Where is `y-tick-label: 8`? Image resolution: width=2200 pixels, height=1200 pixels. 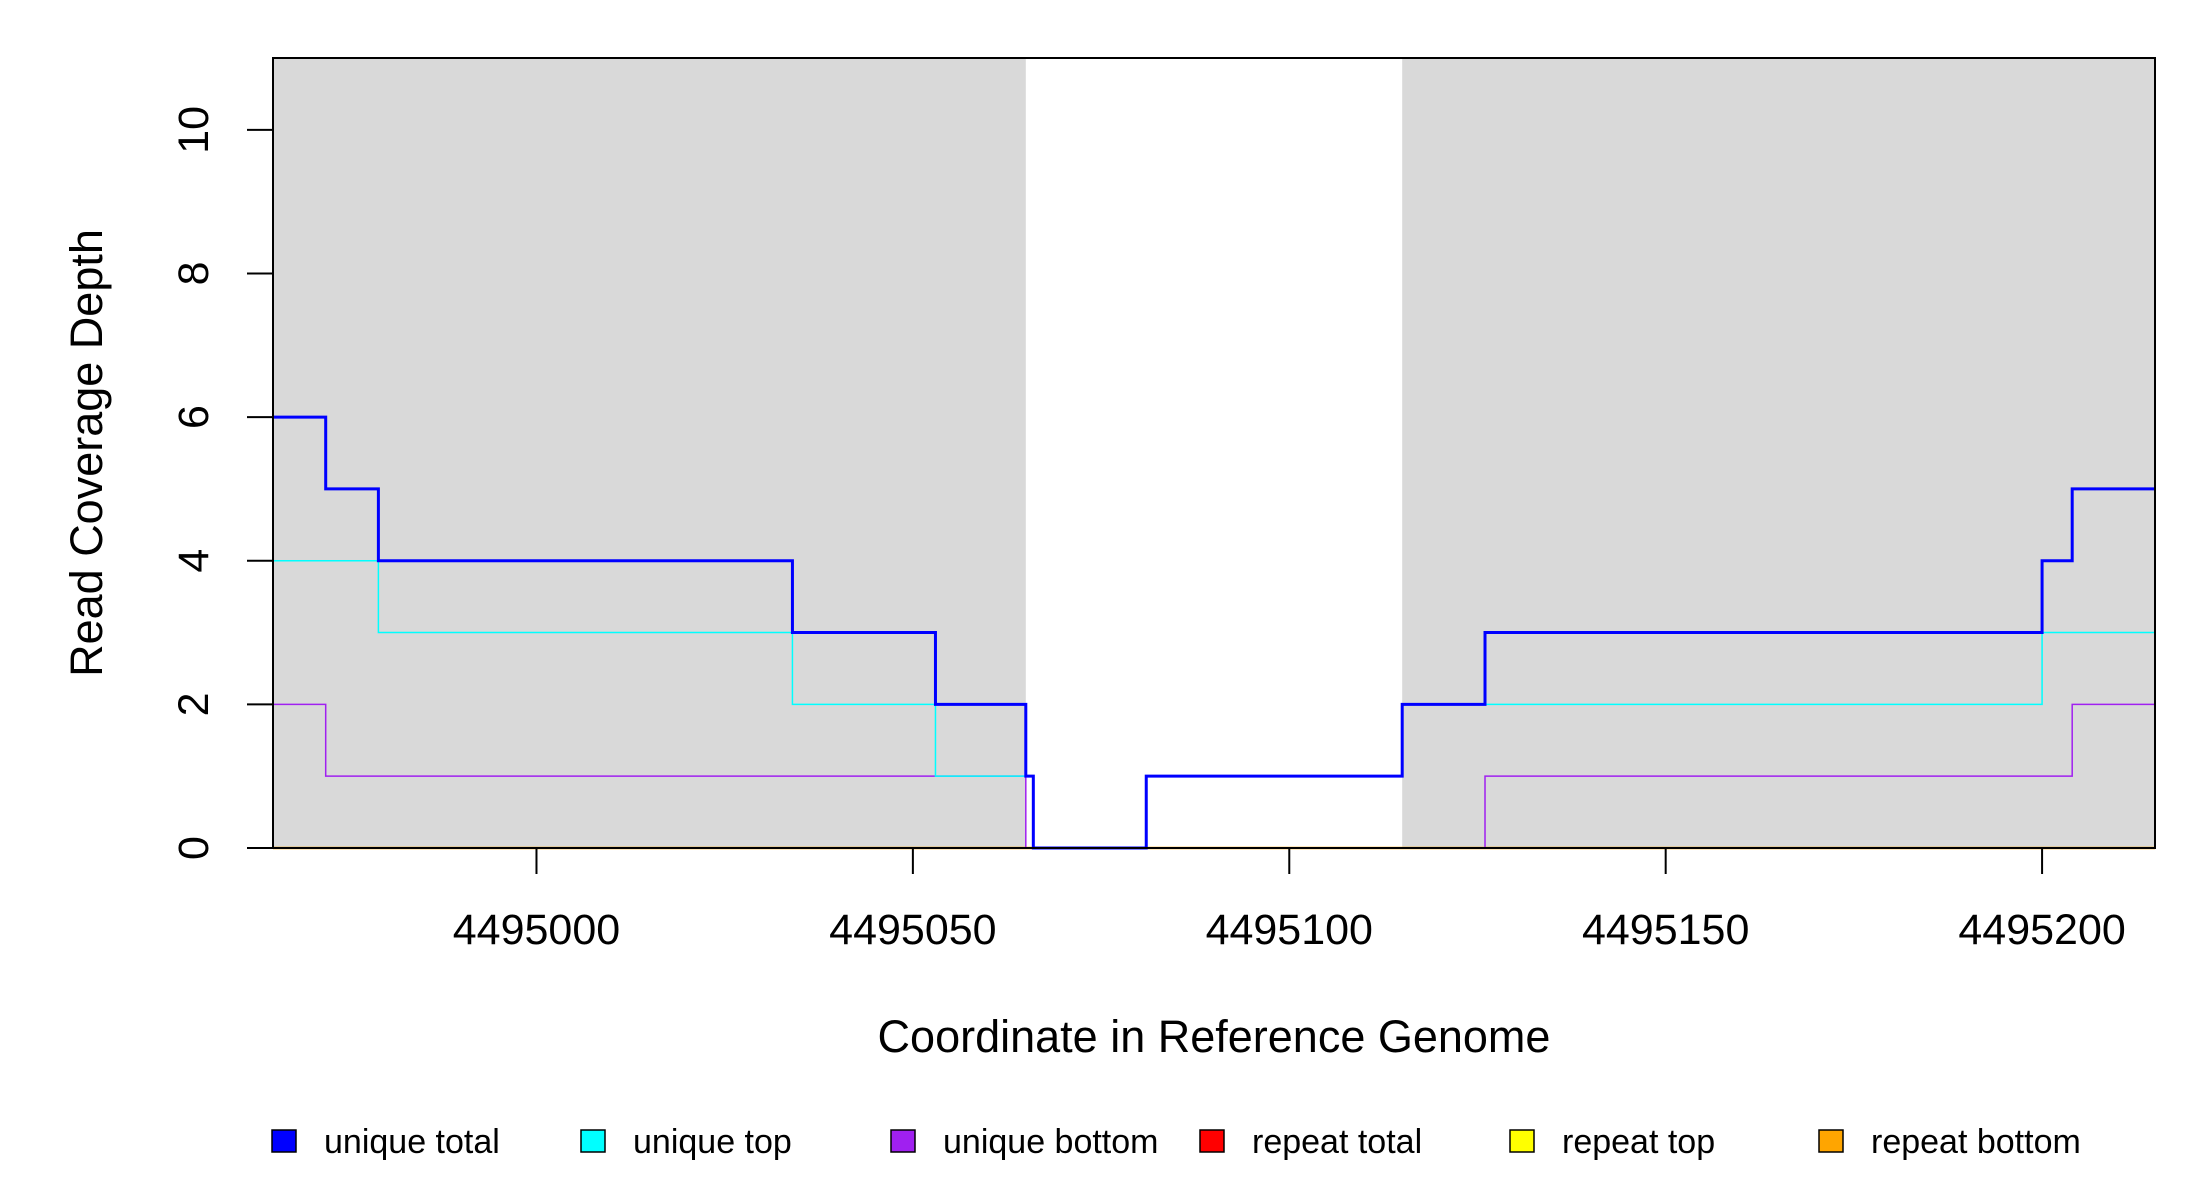 y-tick-label: 8 is located at coordinates (194, 273).